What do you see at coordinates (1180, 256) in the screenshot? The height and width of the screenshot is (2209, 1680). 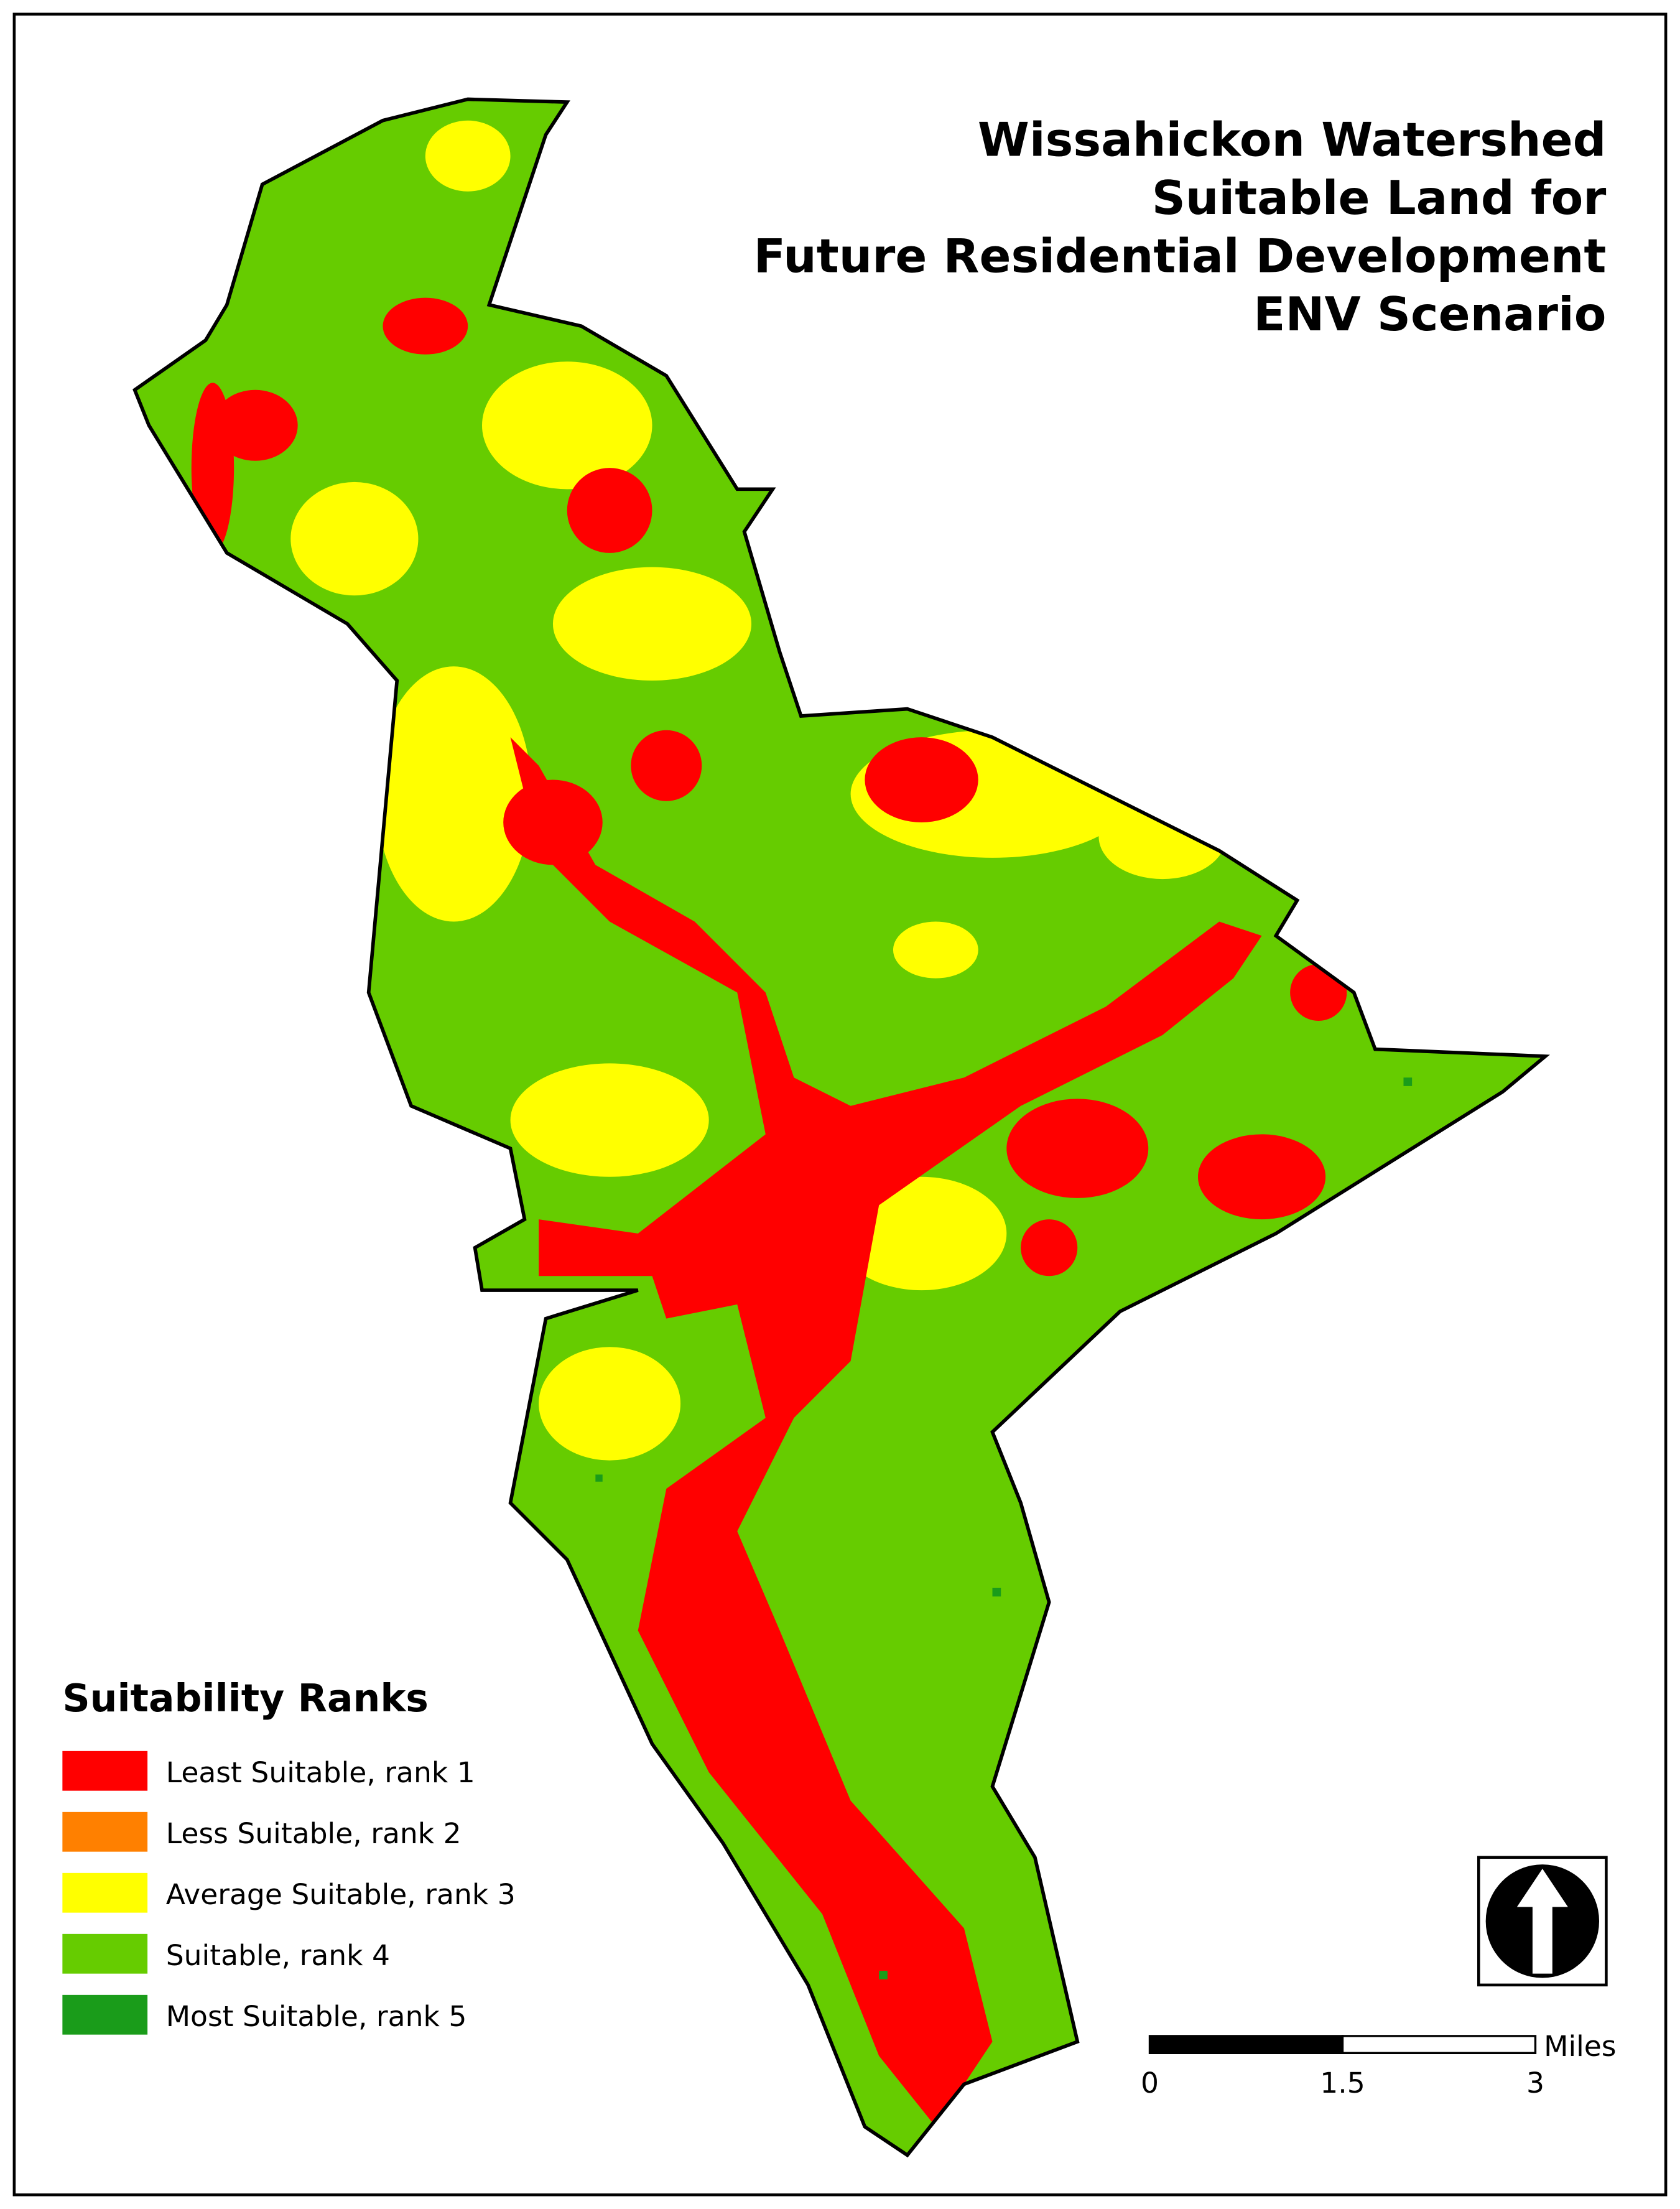 I see `title-line: Future Residential Development` at bounding box center [1180, 256].